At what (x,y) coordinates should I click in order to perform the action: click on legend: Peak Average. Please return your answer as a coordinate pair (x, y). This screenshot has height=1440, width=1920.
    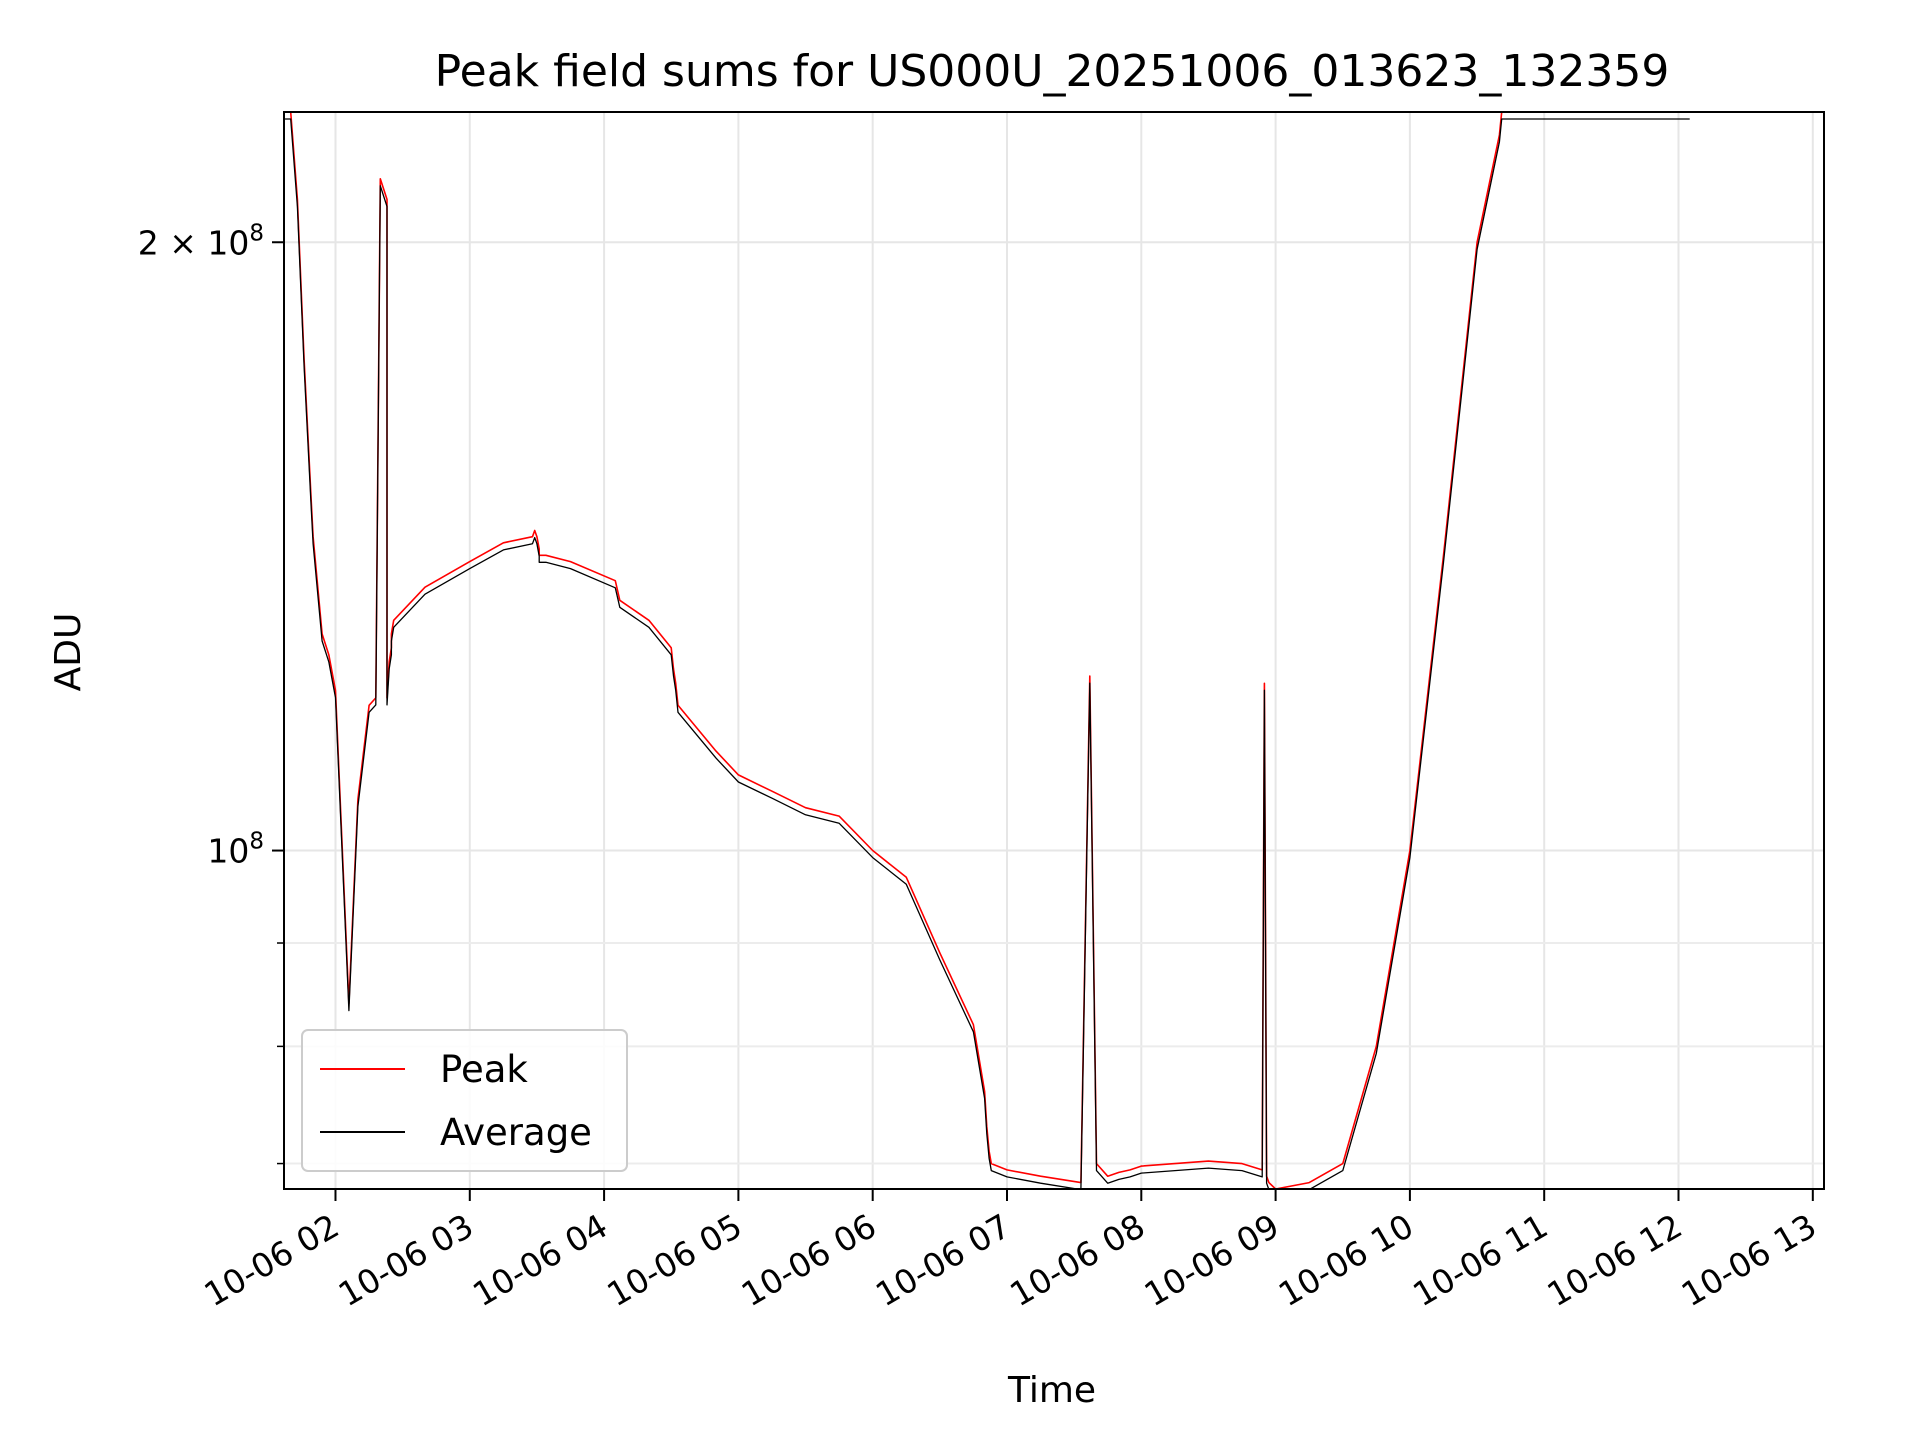
    Looking at the image, I should click on (464, 1100).